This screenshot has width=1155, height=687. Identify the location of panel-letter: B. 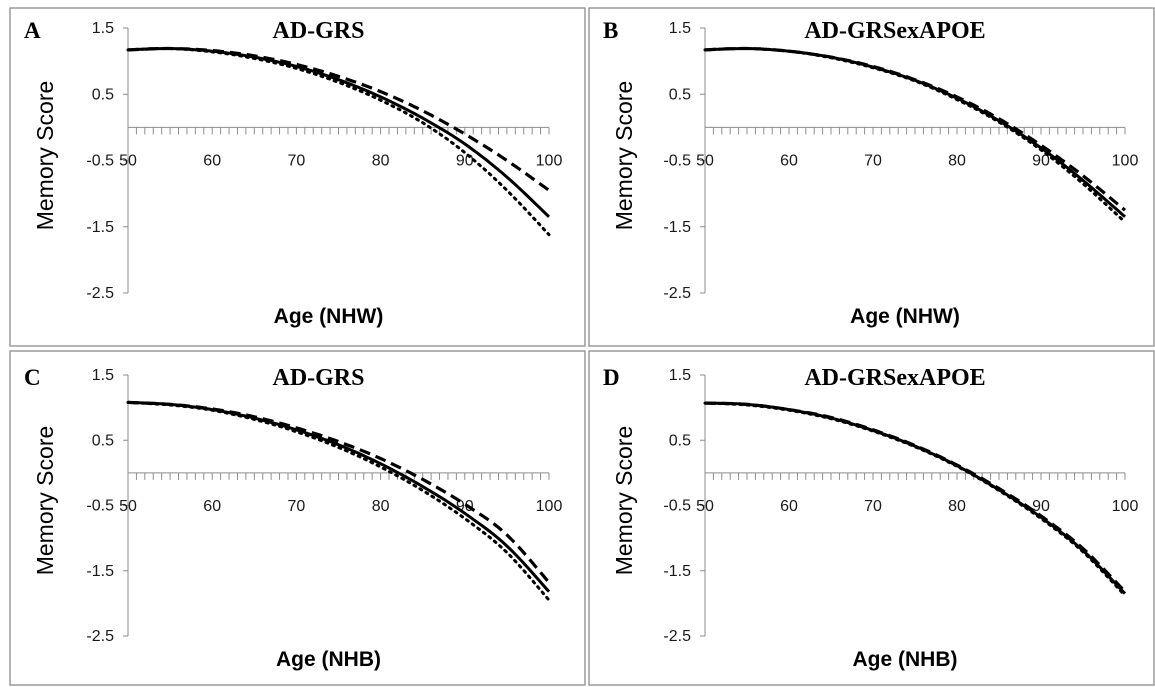
(610, 30).